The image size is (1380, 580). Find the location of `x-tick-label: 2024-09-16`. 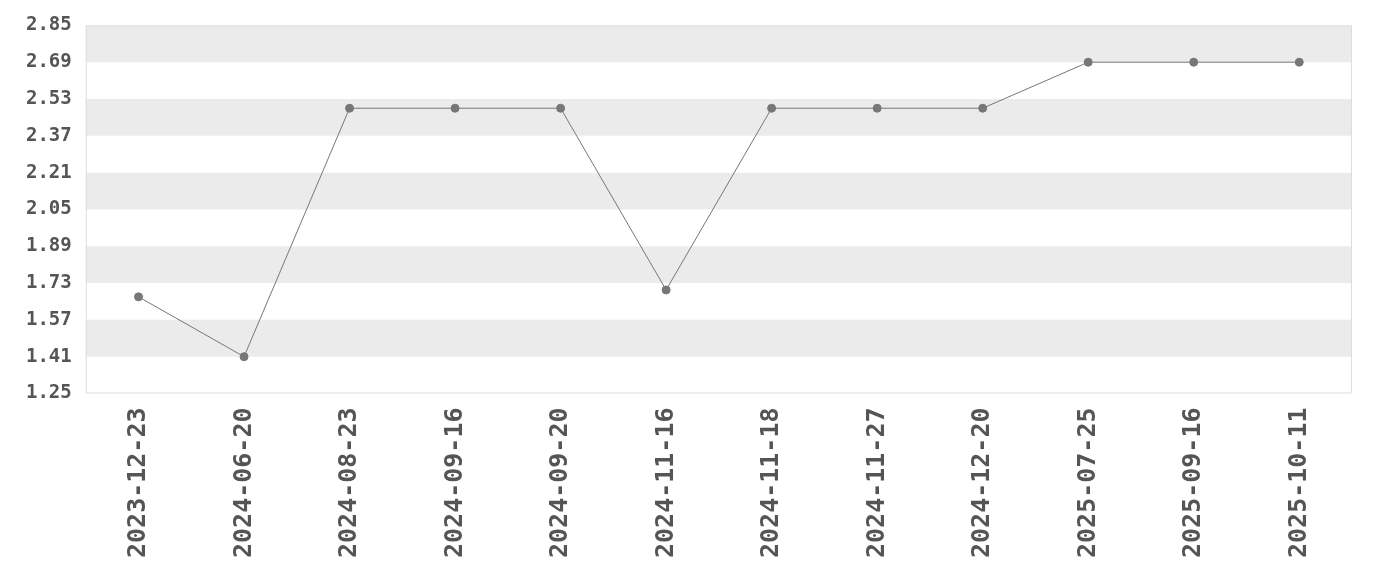

x-tick-label: 2024-09-16 is located at coordinates (453, 482).